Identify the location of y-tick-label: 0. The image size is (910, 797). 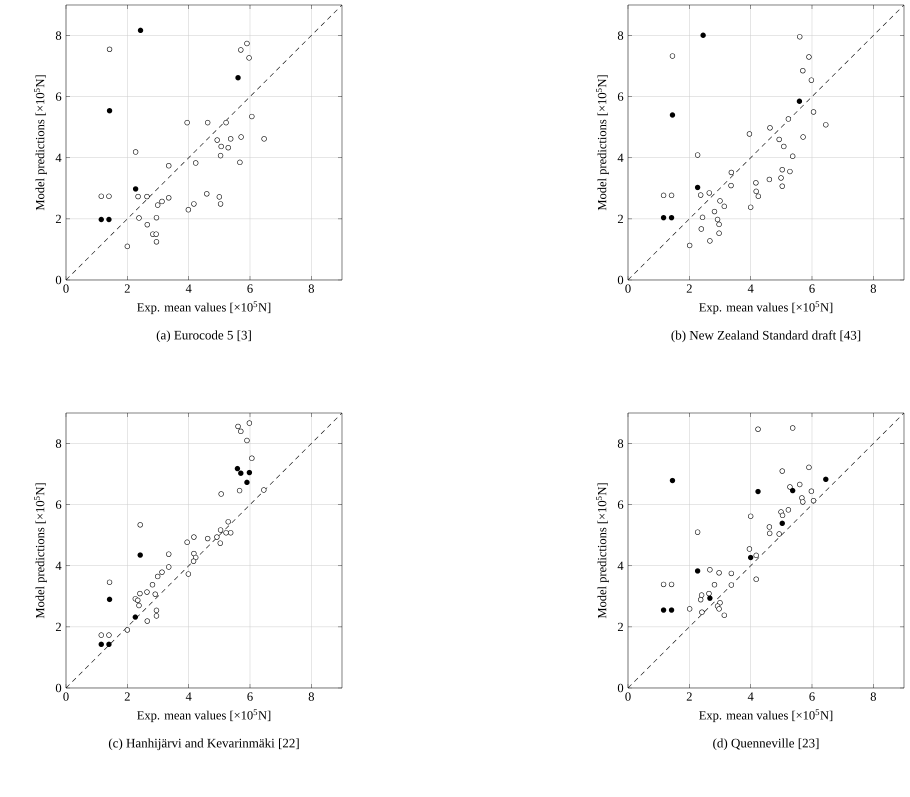
(59, 280).